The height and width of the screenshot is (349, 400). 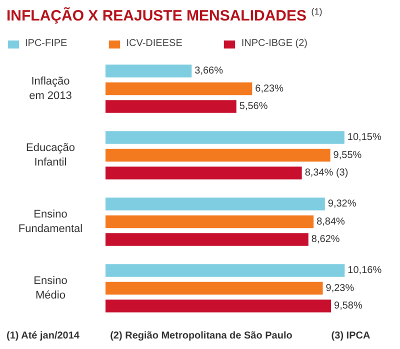 I want to click on legend-label: INPC-IBGE (2), so click(x=274, y=43).